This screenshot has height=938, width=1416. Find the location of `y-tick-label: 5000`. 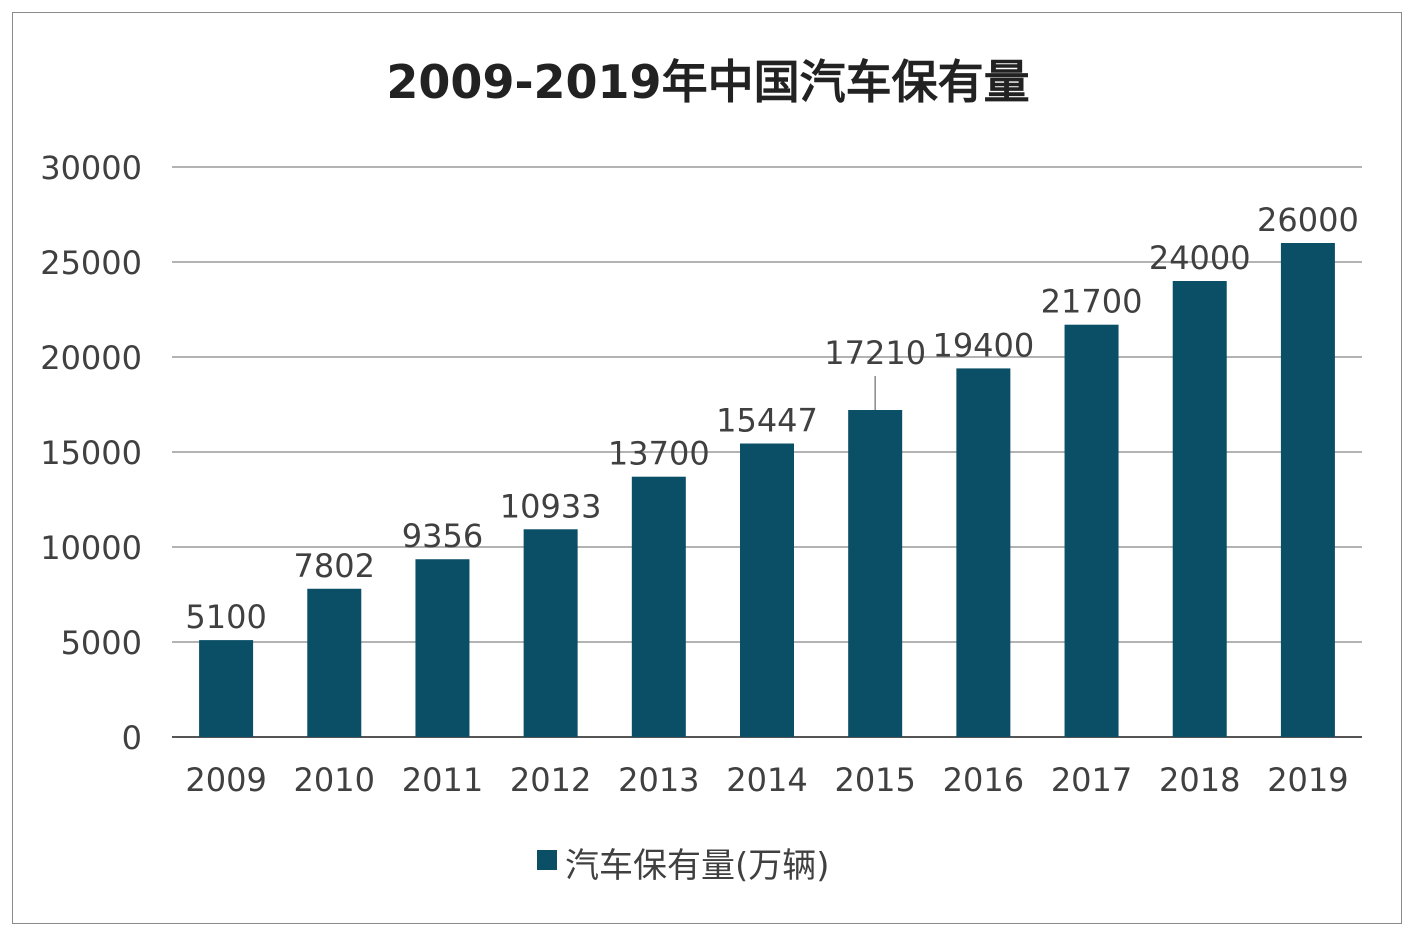

y-tick-label: 5000 is located at coordinates (101, 643).